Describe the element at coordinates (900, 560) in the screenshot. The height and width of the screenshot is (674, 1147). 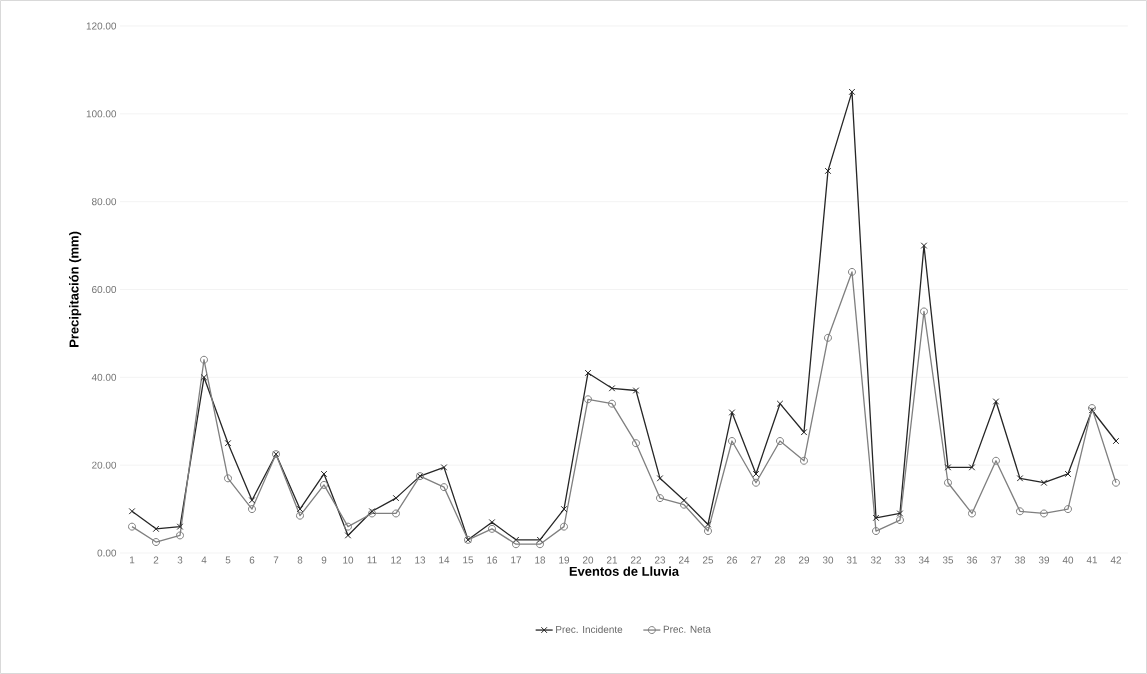
I see `x-tick-label: 33` at that location.